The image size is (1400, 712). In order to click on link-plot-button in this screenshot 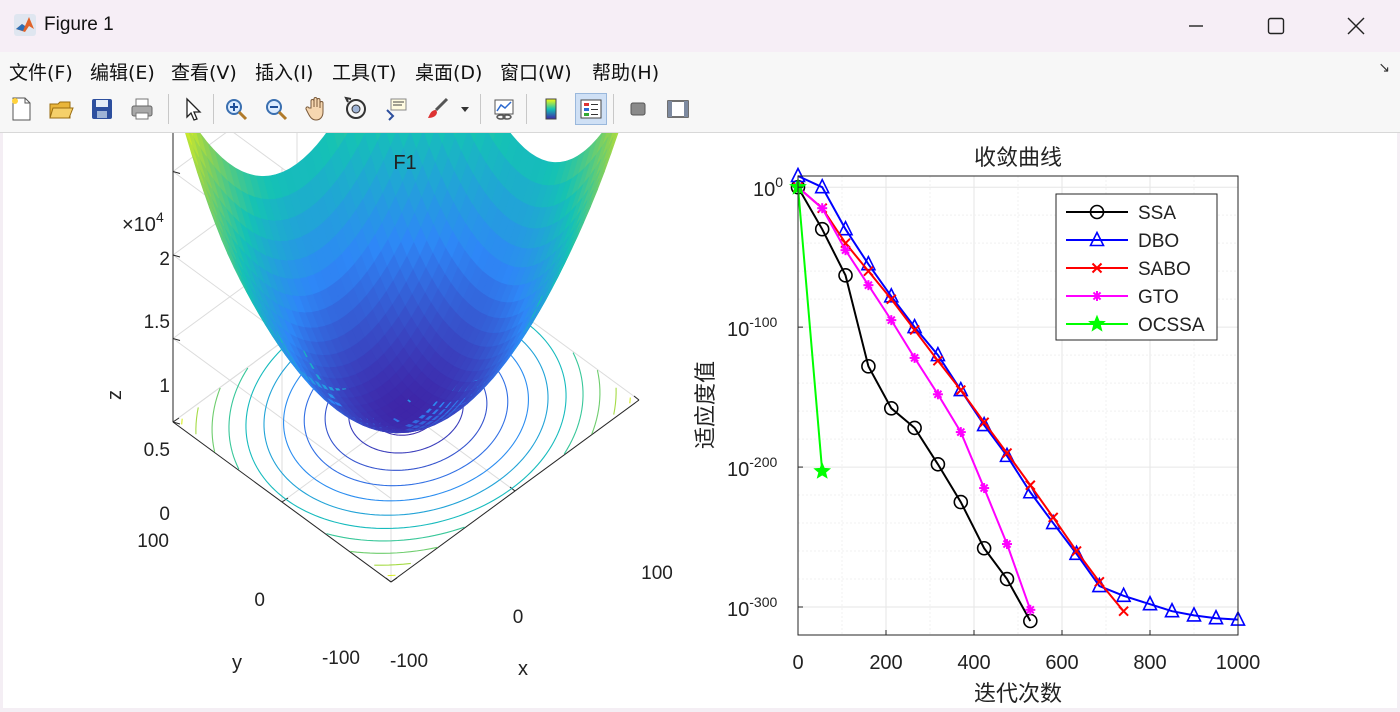, I will do `click(504, 109)`.